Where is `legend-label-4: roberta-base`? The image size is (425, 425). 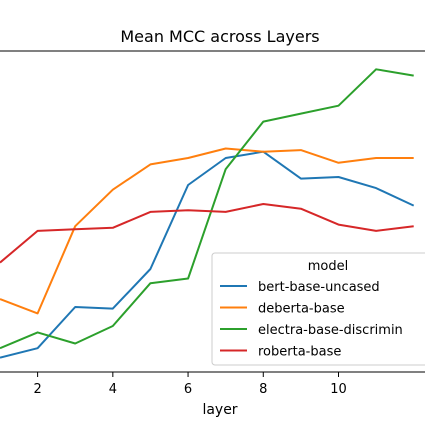 legend-label-4: roberta-base is located at coordinates (299, 352).